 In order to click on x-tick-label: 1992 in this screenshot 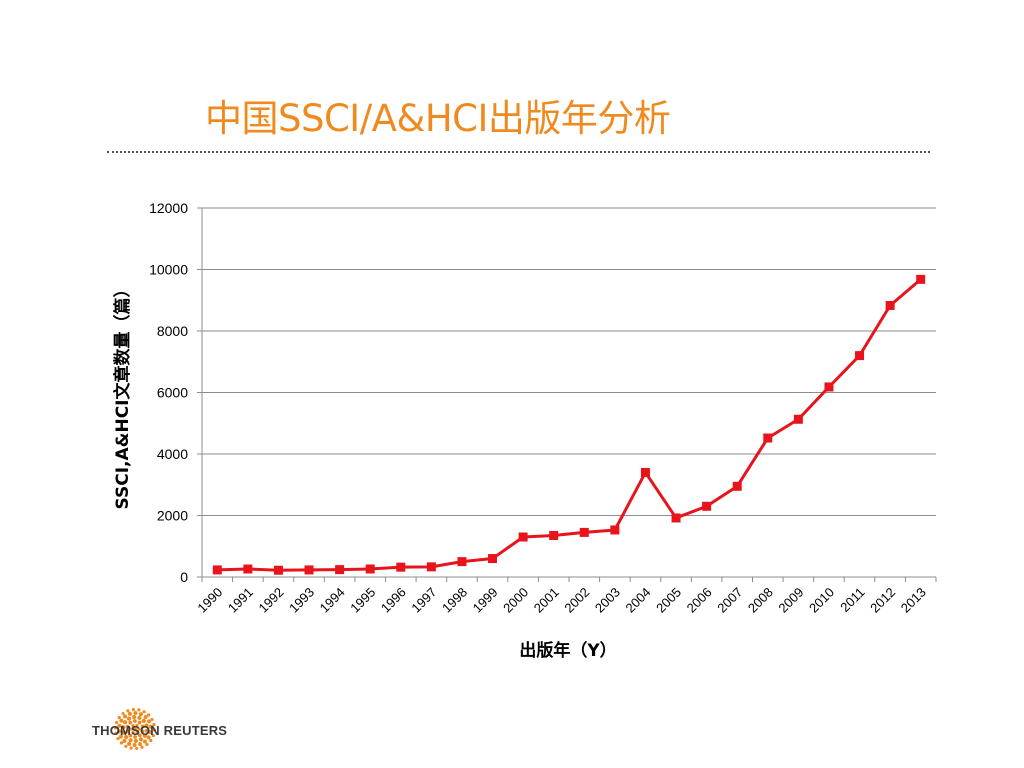, I will do `click(271, 600)`.